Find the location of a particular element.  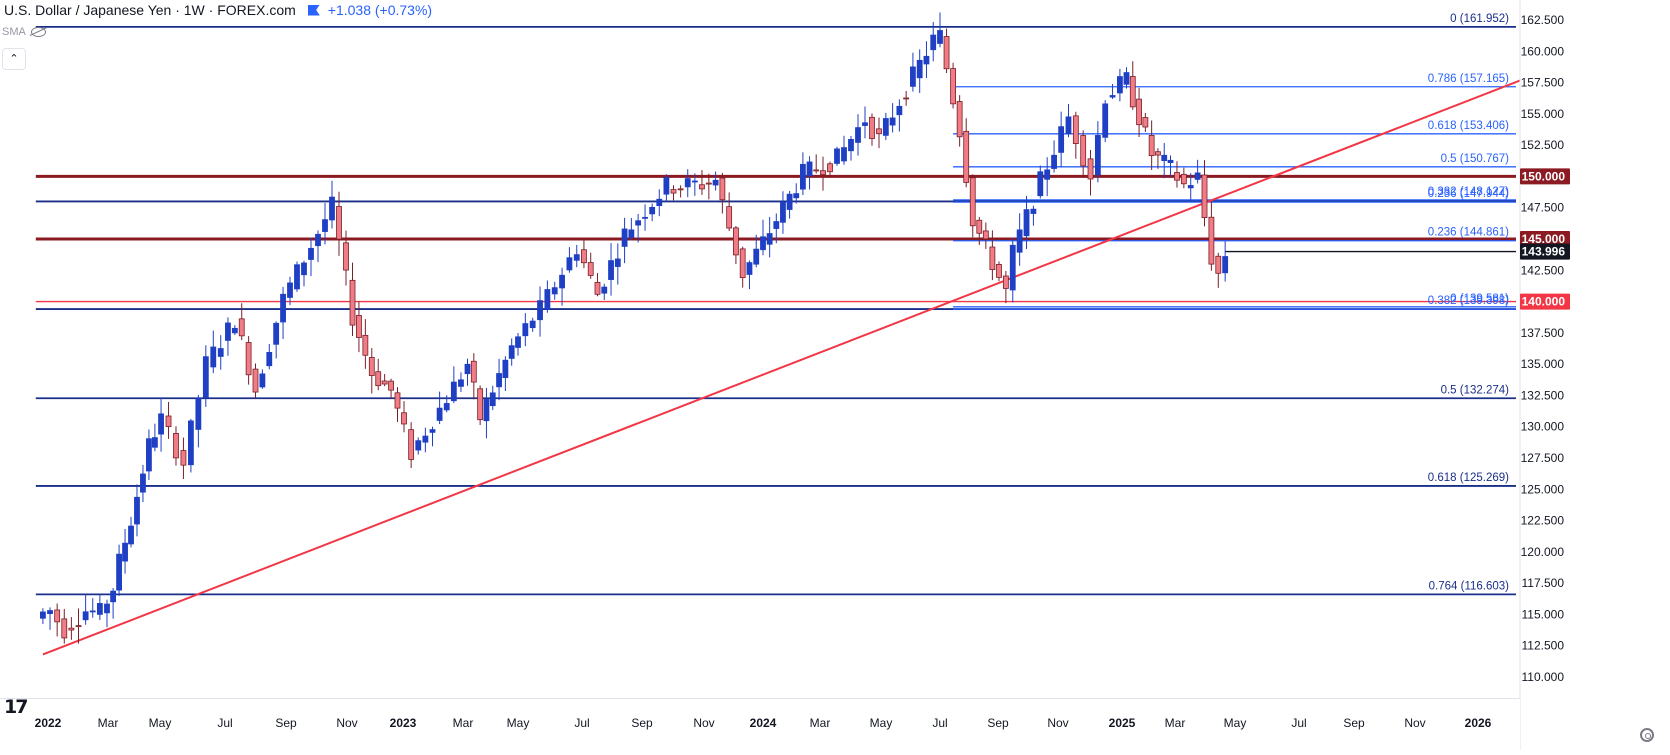

fib-level-label: 0.5 (132.274) is located at coordinates (1475, 390).